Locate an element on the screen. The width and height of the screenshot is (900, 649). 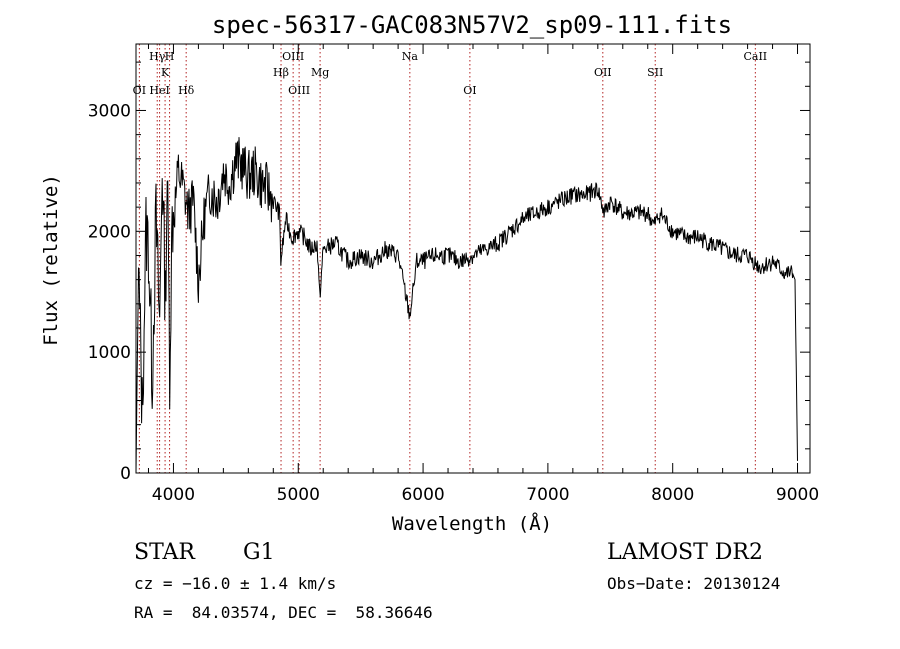
spectral-line-label-14: CaII is located at coordinates (755, 56).